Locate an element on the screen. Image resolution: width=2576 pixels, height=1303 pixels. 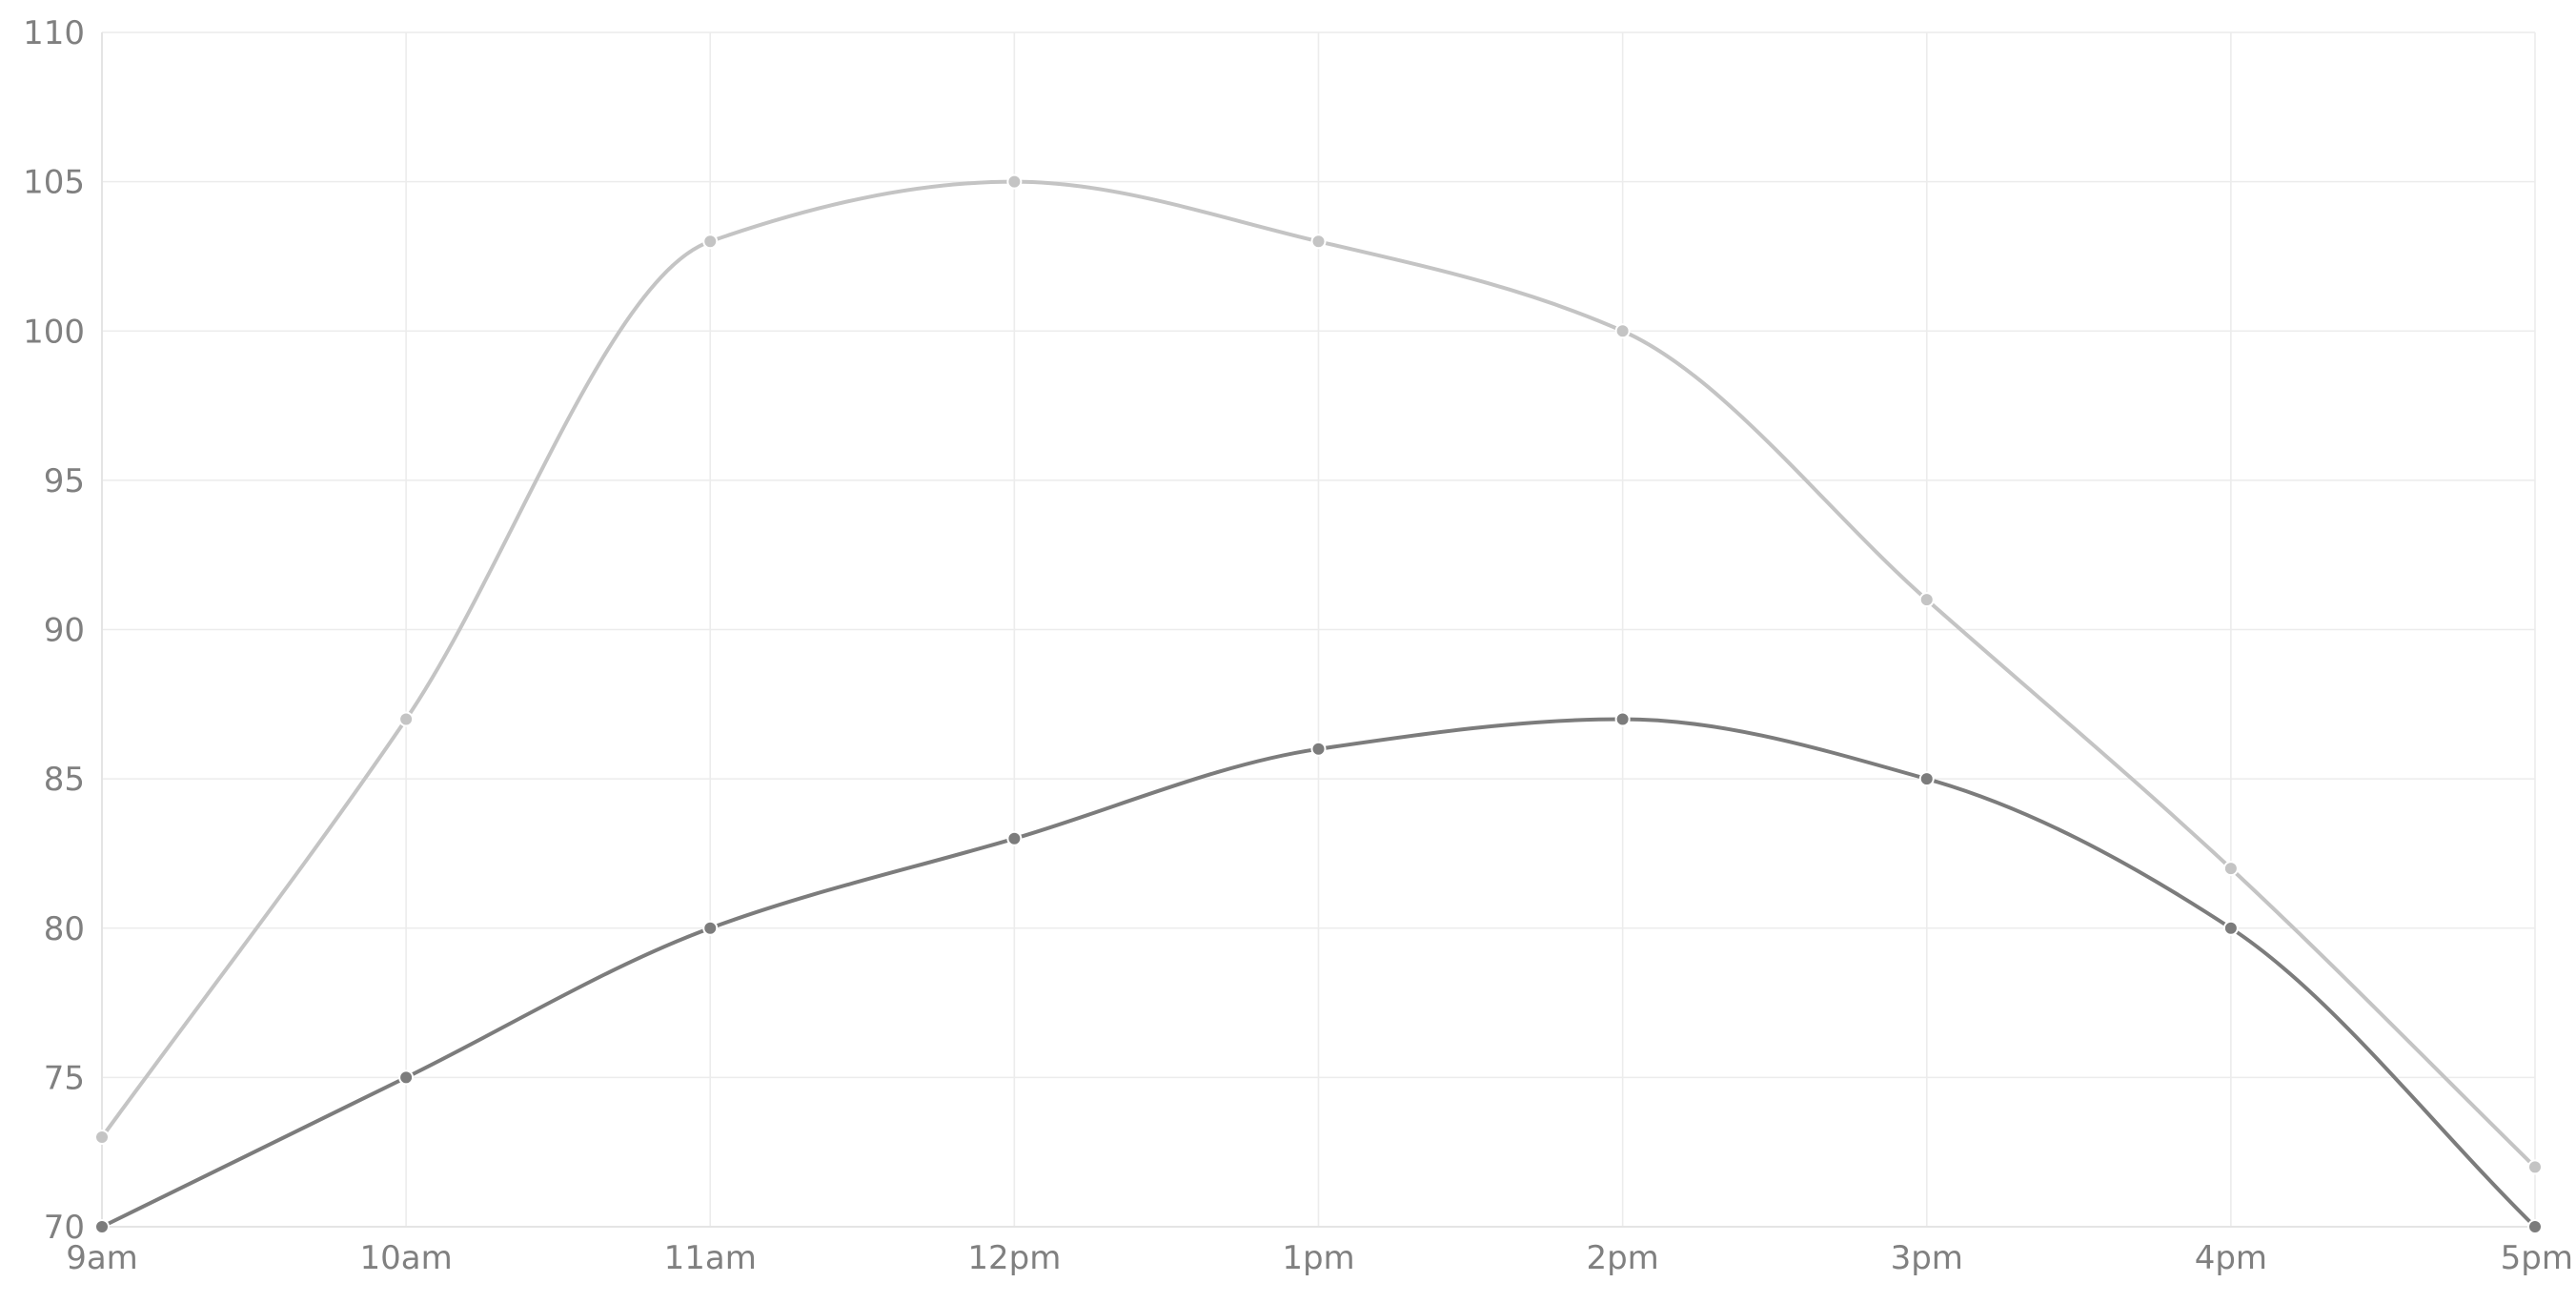
x-tick-label: 3pm is located at coordinates (1927, 1258).